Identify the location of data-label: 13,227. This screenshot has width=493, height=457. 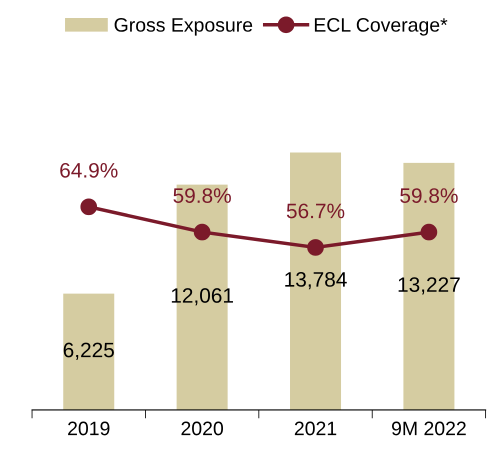
(429, 285).